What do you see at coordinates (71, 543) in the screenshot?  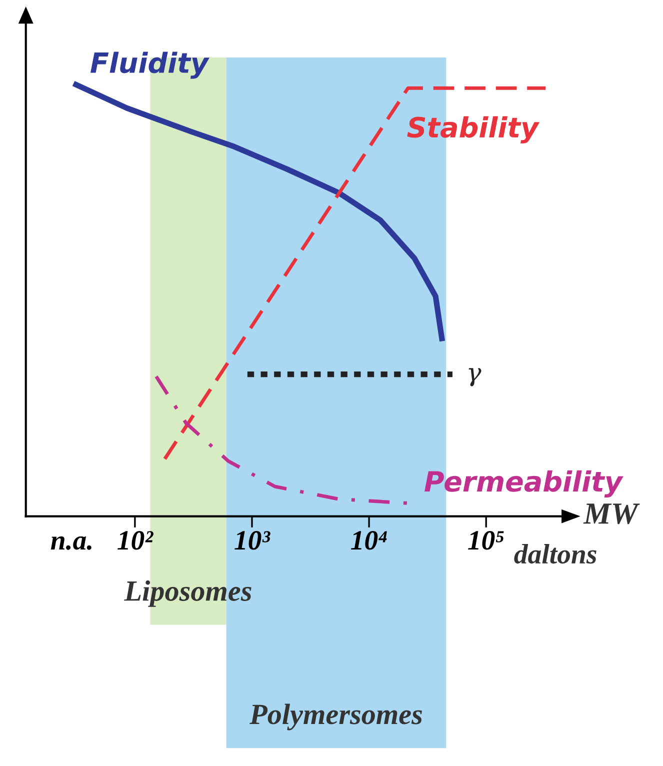 I see `x-tick-label: n.a.` at bounding box center [71, 543].